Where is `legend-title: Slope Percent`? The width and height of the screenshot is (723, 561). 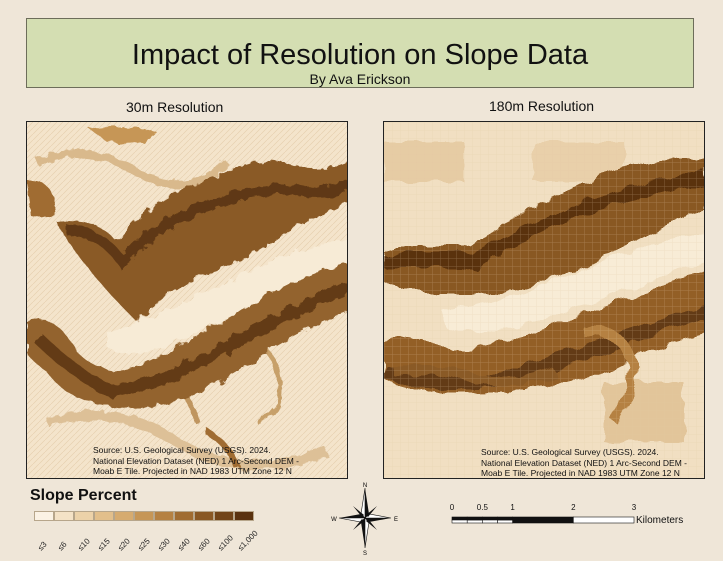
legend-title: Slope Percent is located at coordinates (83, 495).